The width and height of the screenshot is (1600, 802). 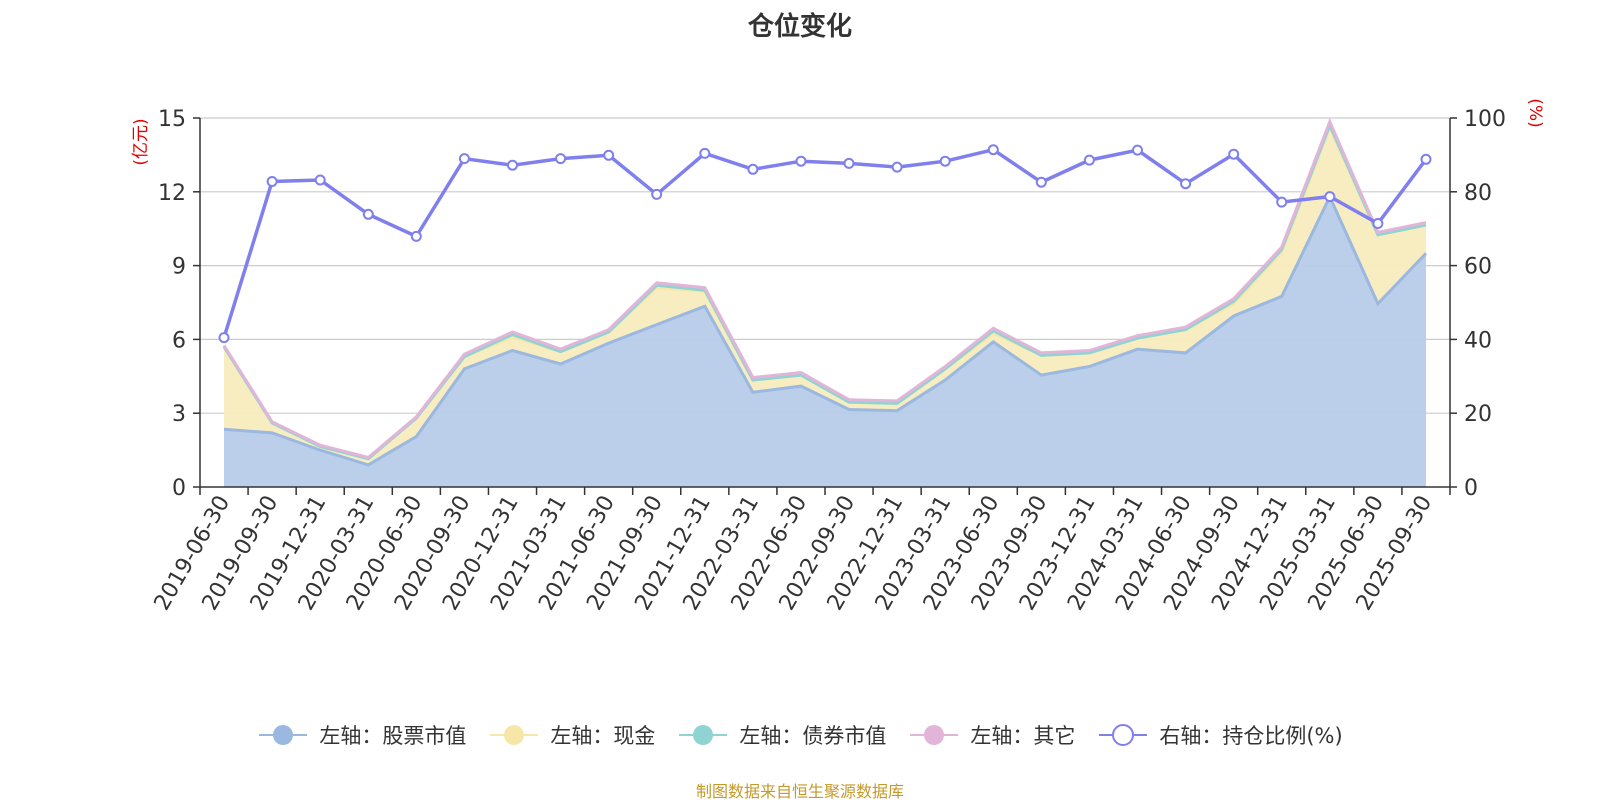 I want to click on legend-item: 右轴：持仓比例(%), so click(x=1220, y=735).